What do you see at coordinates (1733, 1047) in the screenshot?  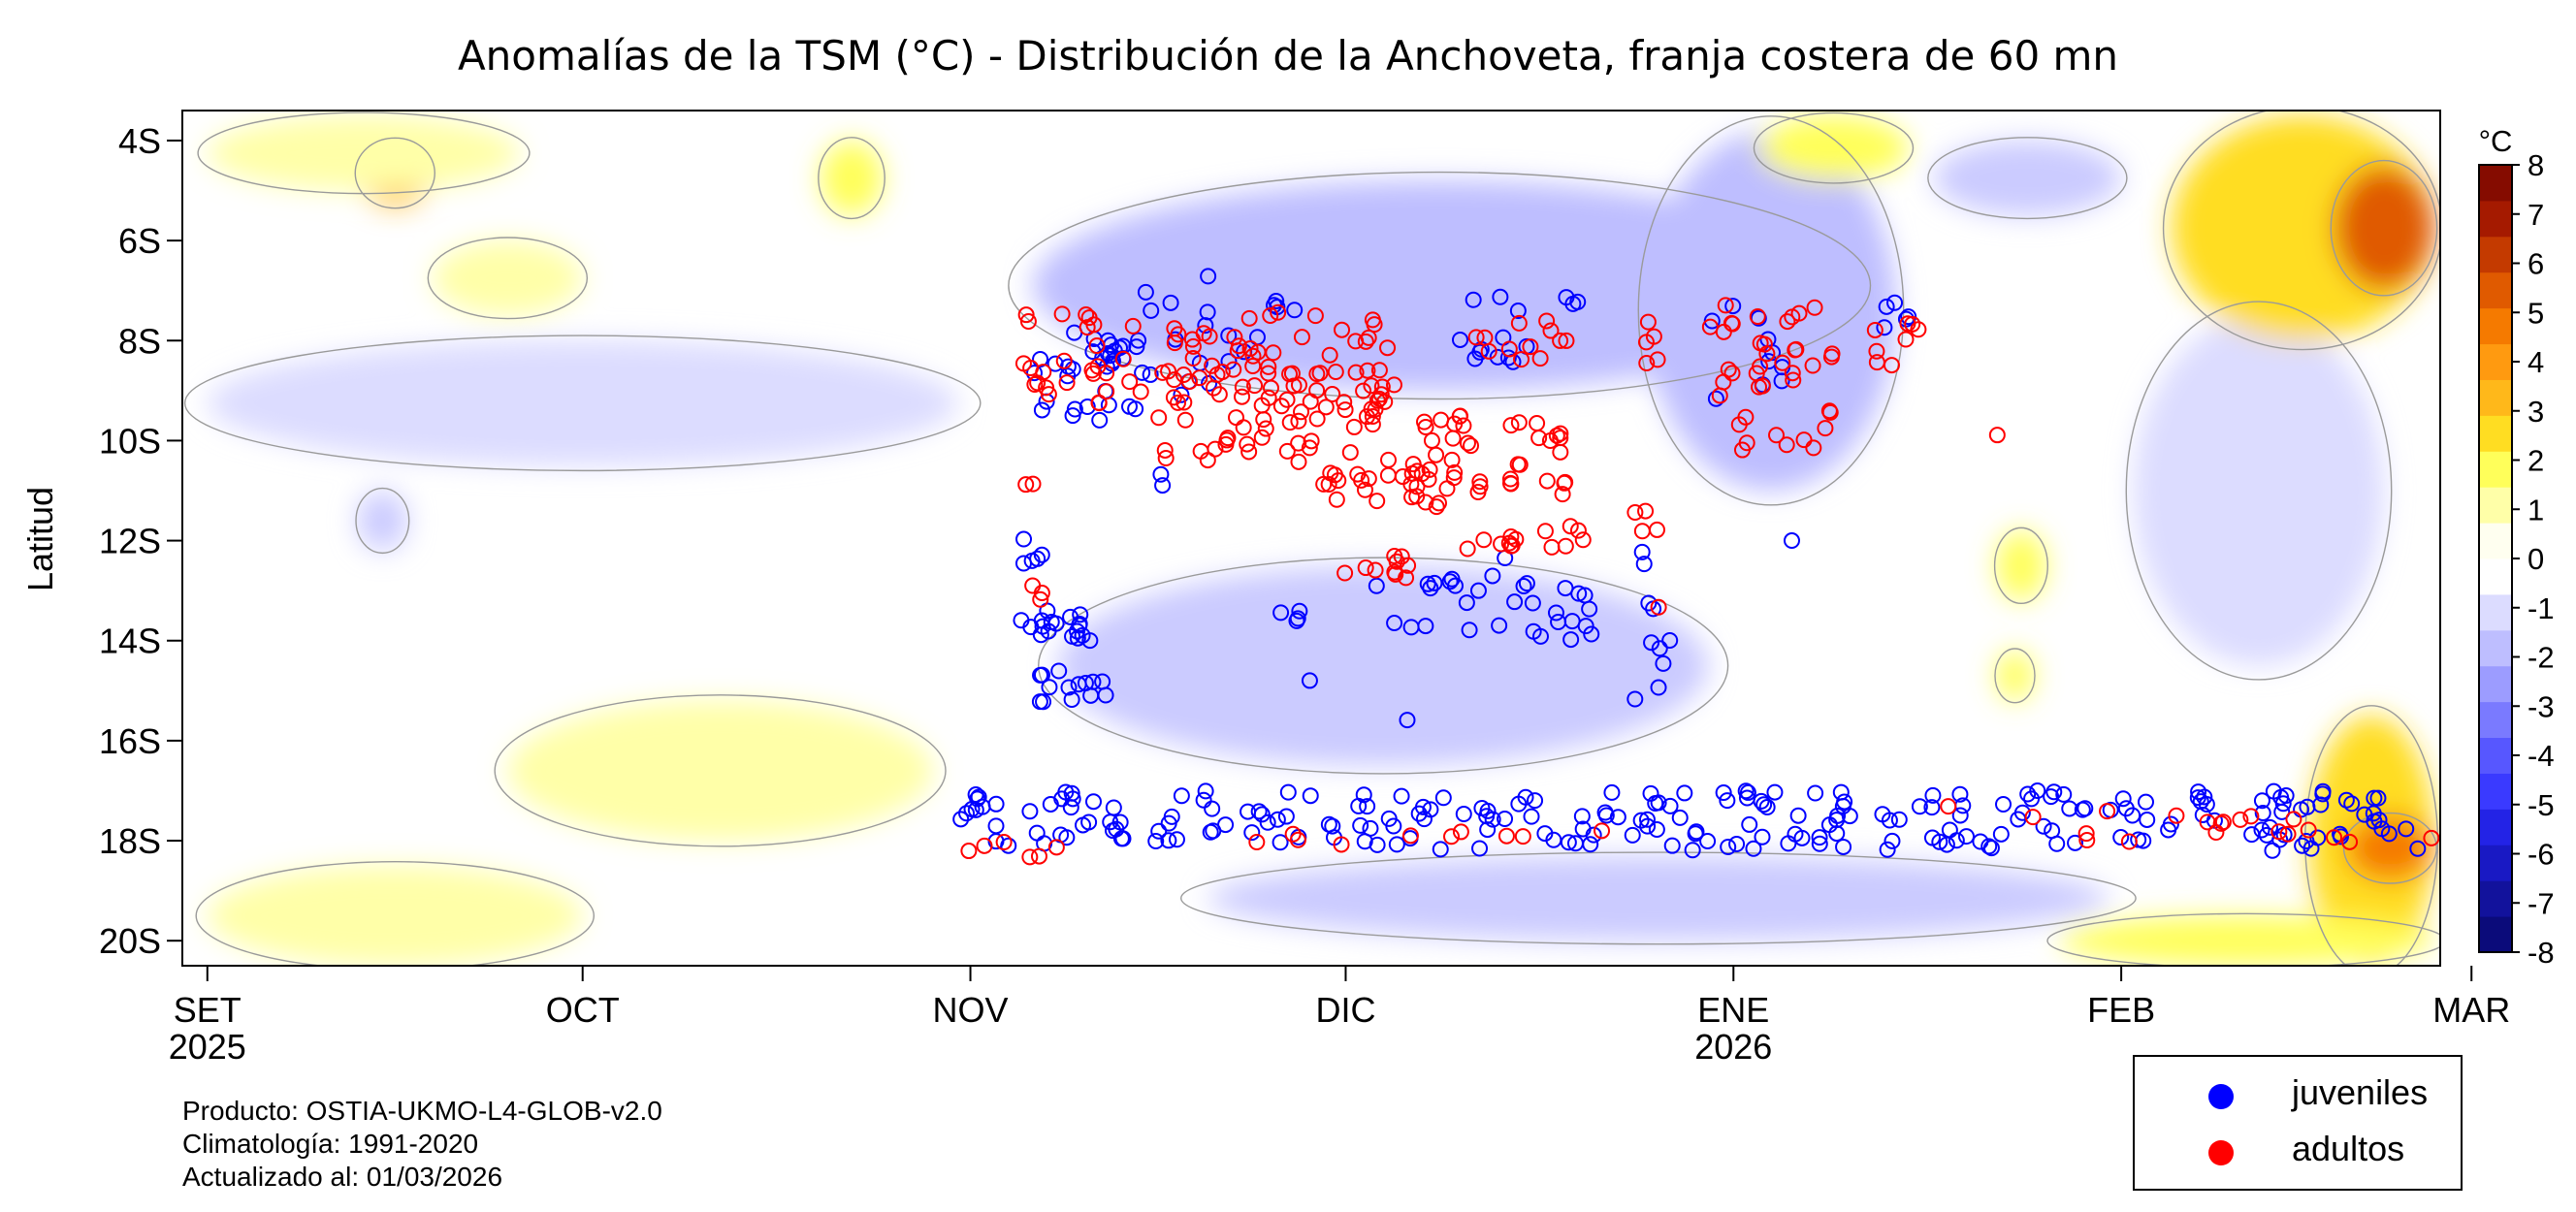 I see `x-tick-year: 2026` at bounding box center [1733, 1047].